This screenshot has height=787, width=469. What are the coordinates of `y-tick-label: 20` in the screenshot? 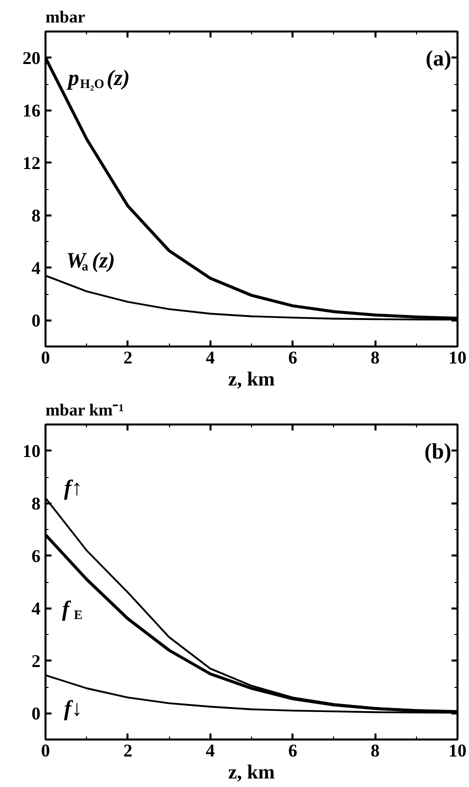 It's located at (31, 58).